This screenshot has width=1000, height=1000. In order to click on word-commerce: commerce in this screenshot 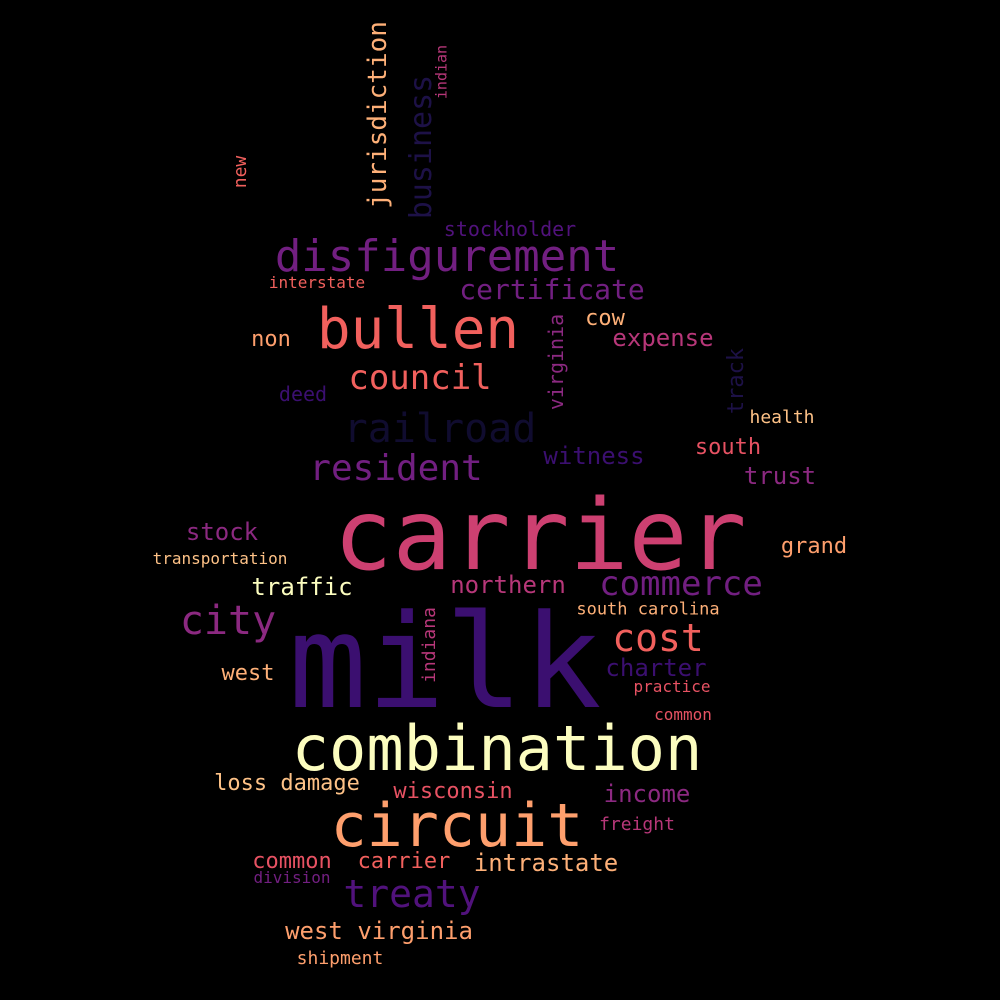, I will do `click(681, 584)`.